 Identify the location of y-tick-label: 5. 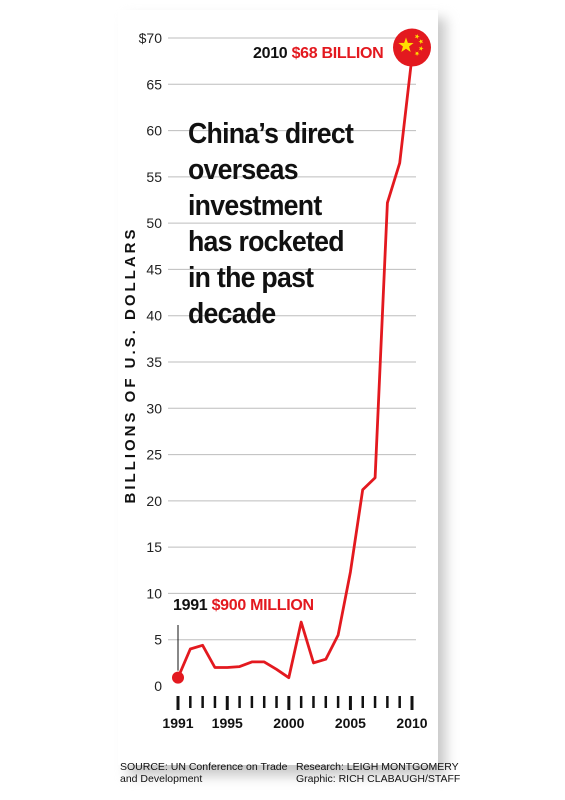
(158, 640).